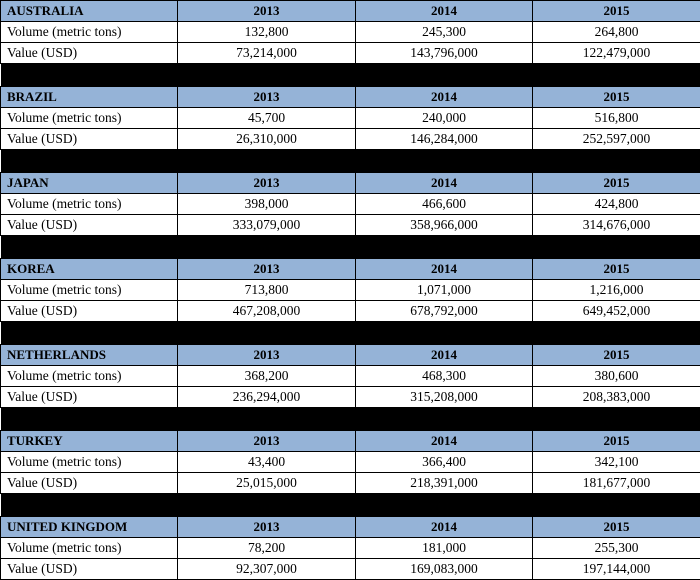  I want to click on volume-cell: 264,800, so click(616, 32).